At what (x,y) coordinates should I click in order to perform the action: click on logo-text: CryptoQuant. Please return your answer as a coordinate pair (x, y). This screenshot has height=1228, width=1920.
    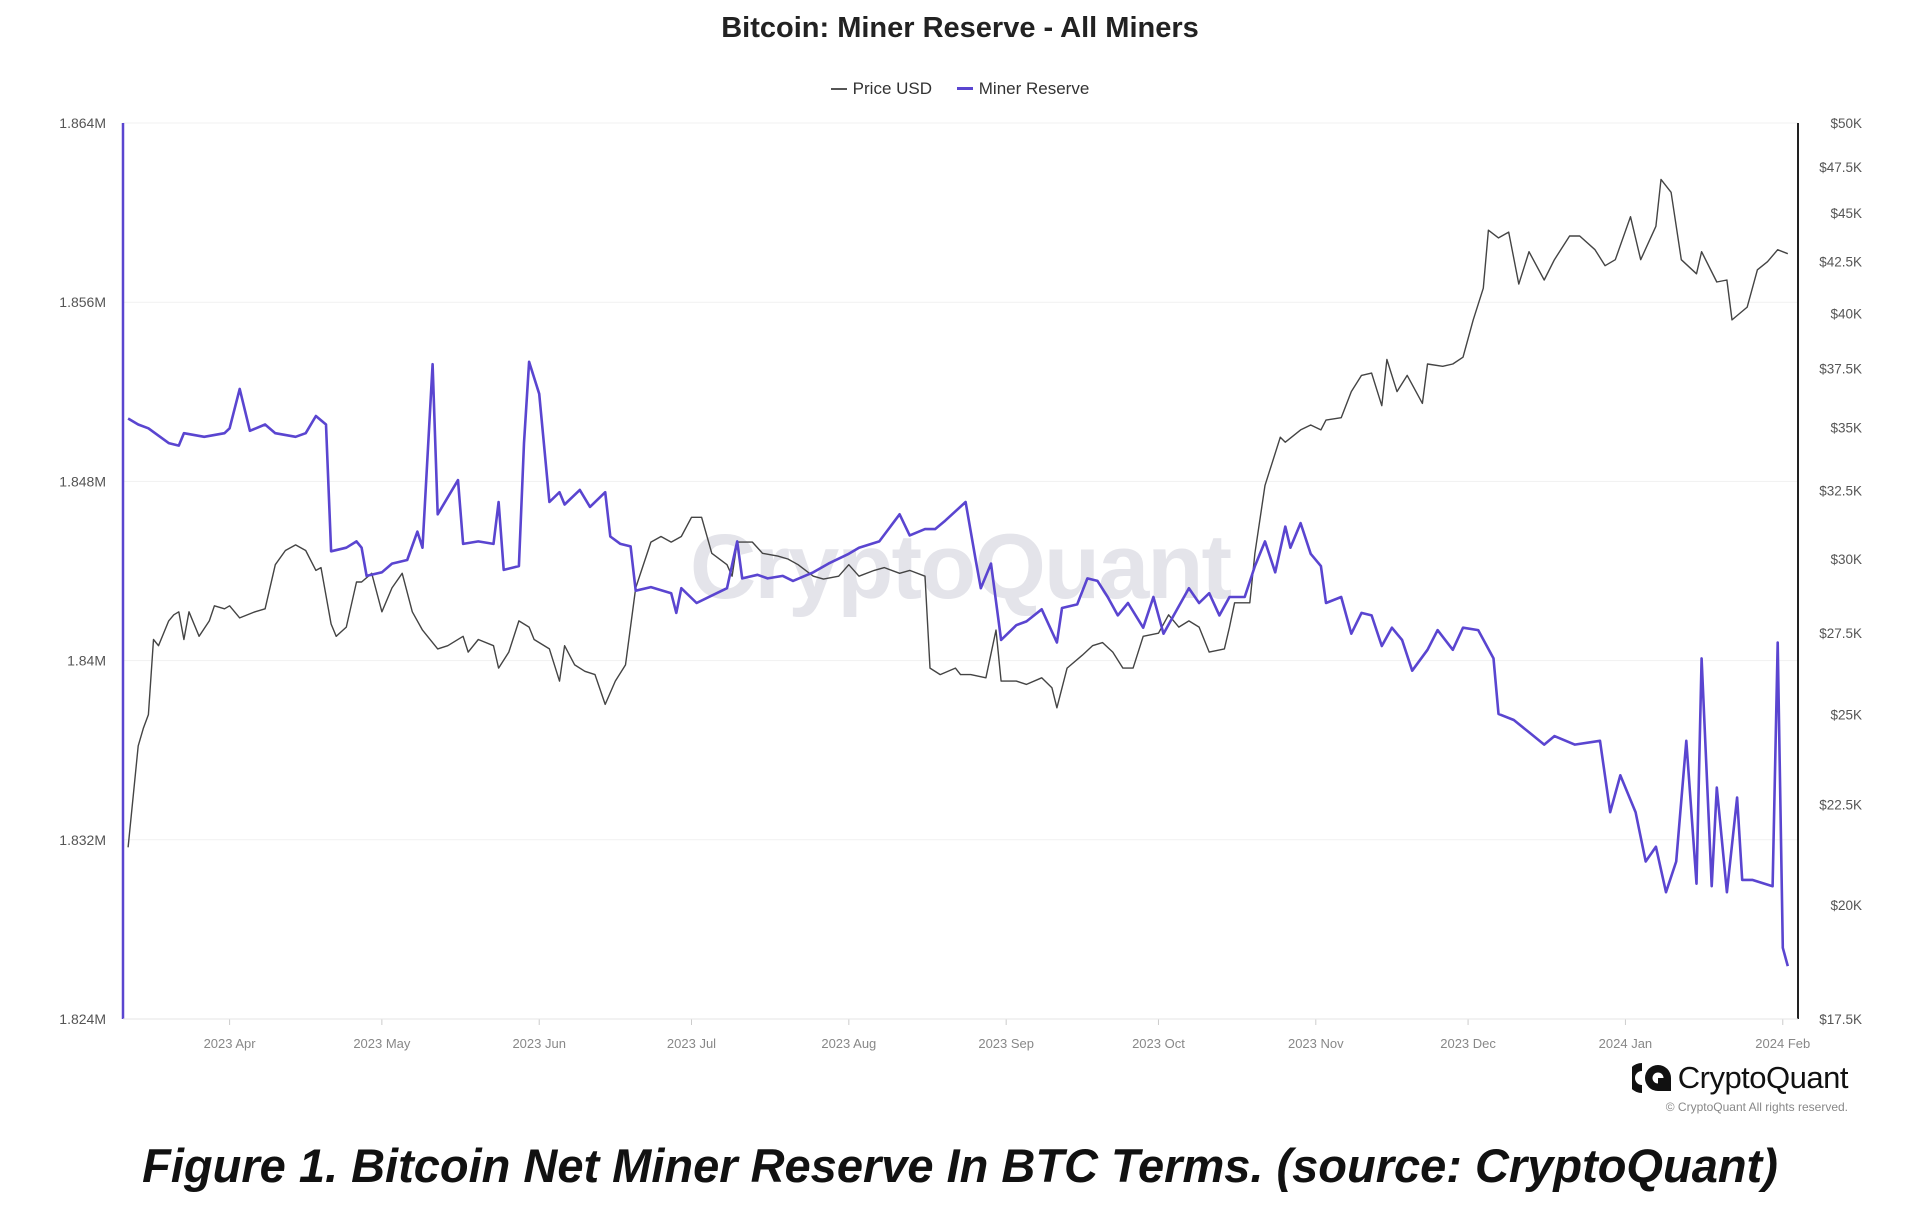
    Looking at the image, I should click on (1763, 1077).